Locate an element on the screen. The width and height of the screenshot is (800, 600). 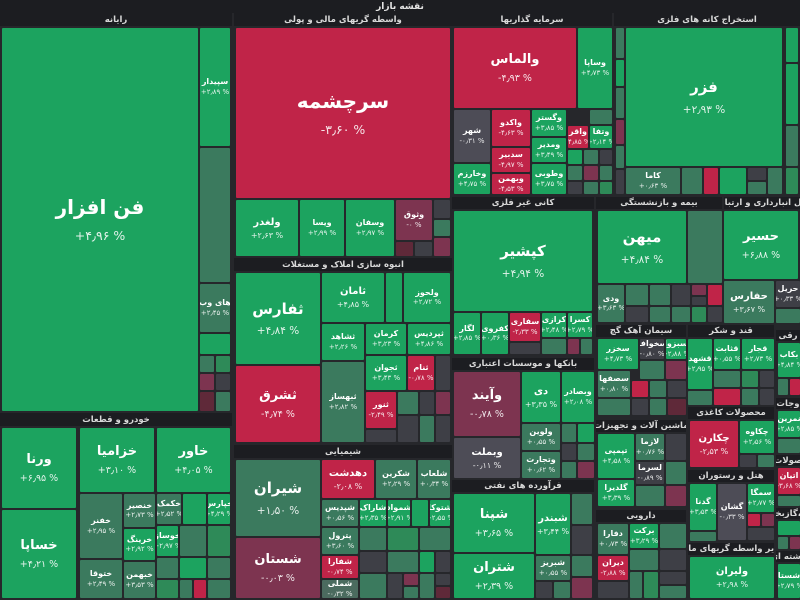
treemap-tile: وبملت -۰٫۱۱ % is located at coordinates (487, 458).